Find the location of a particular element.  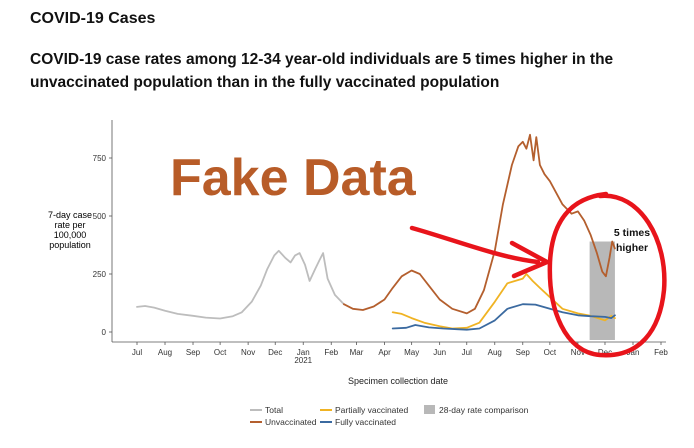

y-axis-label-line: rate per is located at coordinates (69, 225).